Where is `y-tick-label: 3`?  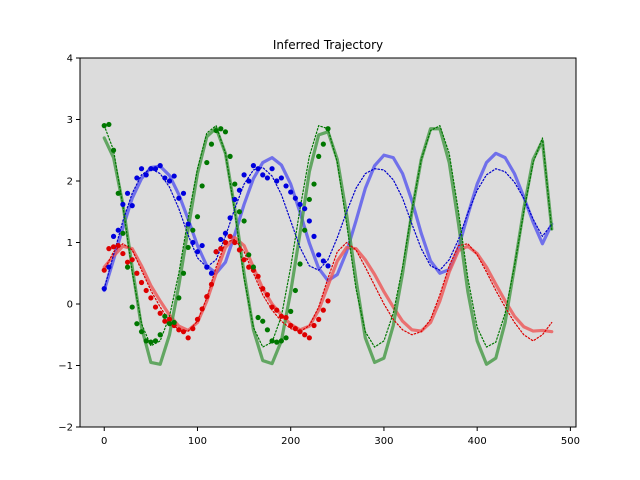 y-tick-label: 3 is located at coordinates (70, 120).